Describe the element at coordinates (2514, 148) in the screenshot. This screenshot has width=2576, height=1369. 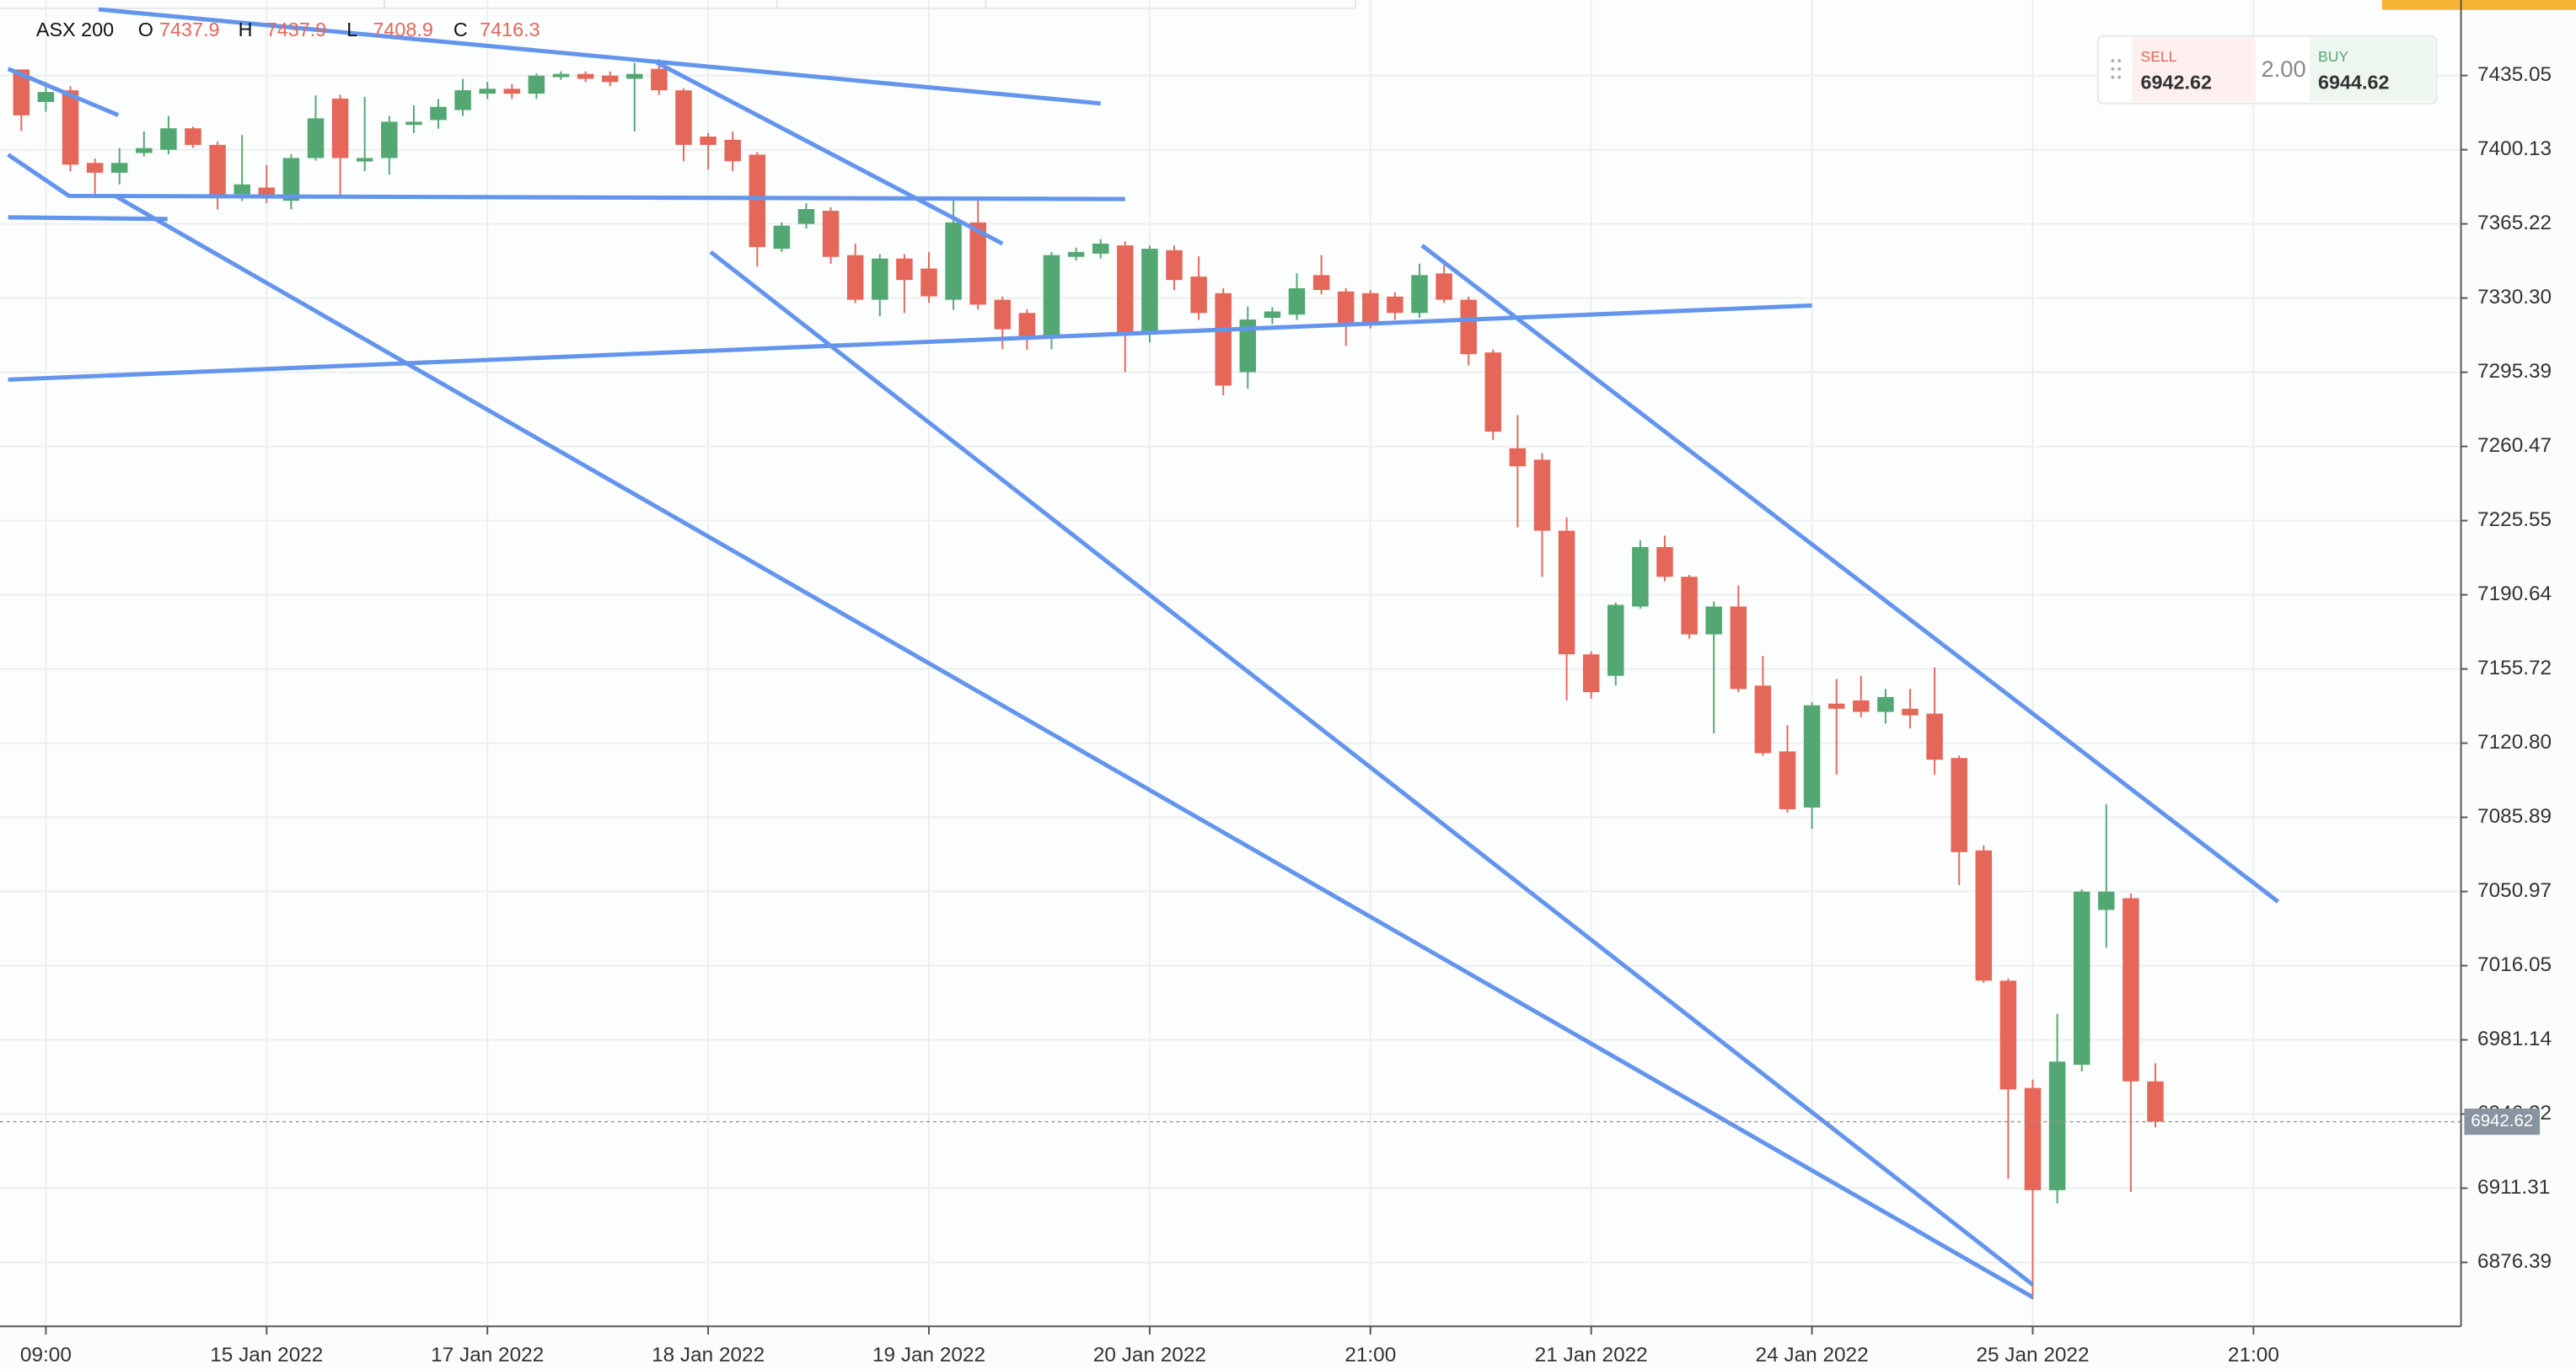
I see `y-tick-label: 7400.13` at that location.